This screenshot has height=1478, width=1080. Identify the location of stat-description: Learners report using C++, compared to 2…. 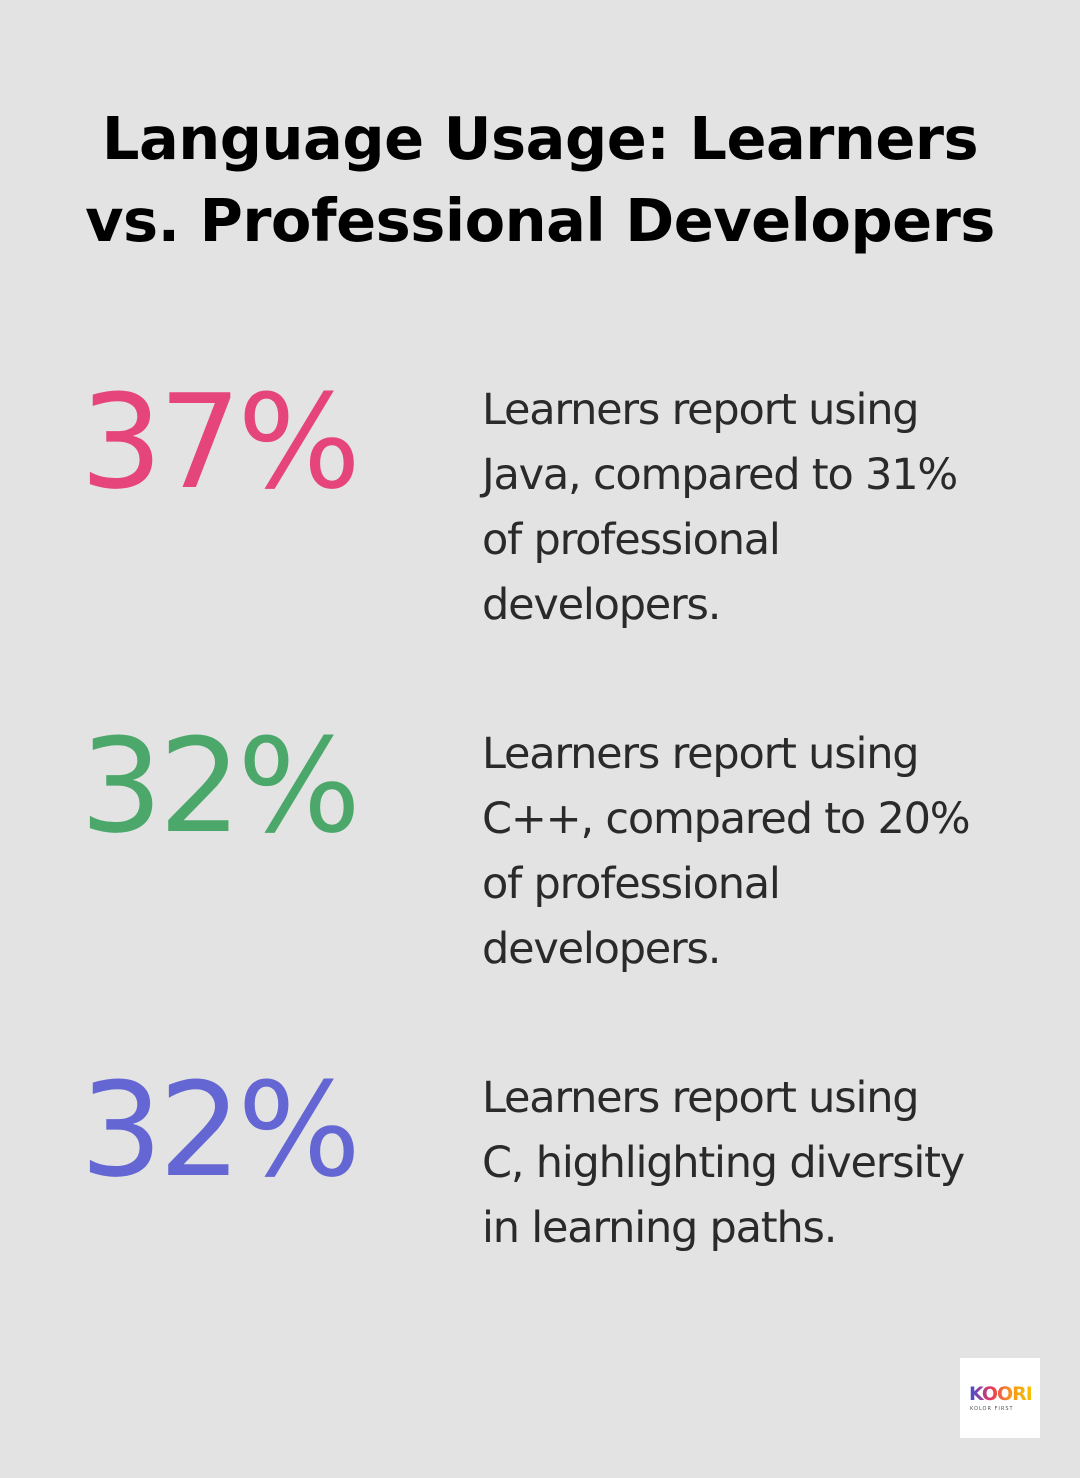
(726, 851).